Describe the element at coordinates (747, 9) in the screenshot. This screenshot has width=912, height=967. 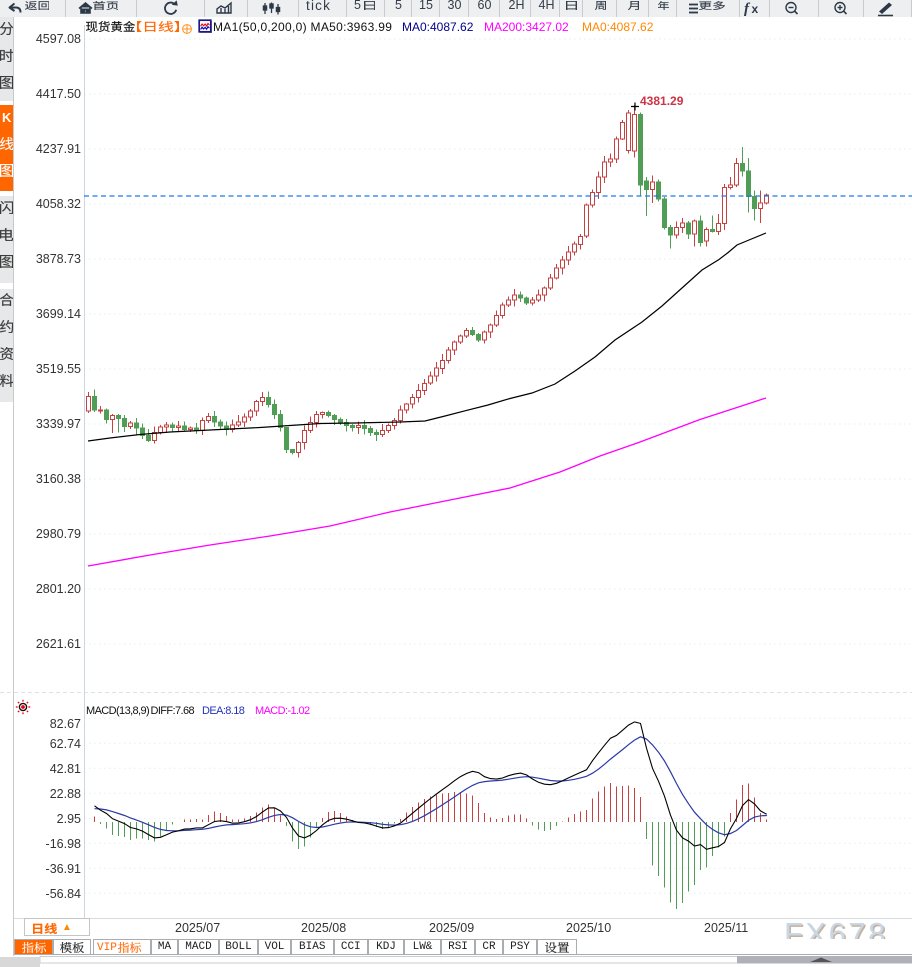
I see `svg-text: f` at that location.